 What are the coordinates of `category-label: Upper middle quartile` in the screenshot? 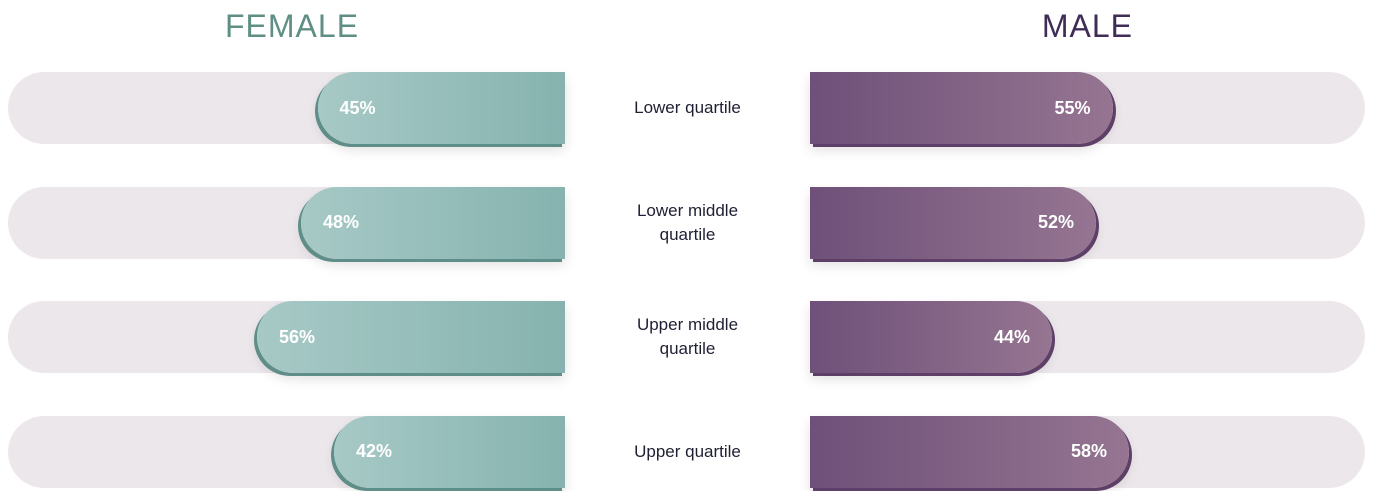 It's located at (687, 337).